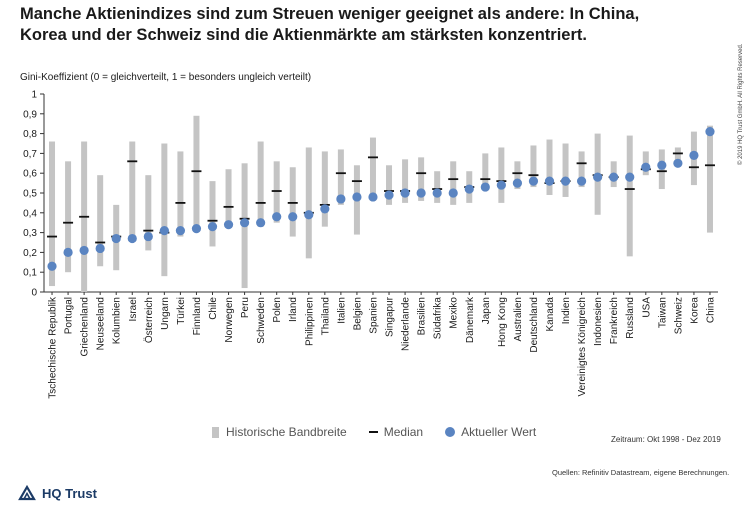 This screenshot has height=521, width=750. Describe the element at coordinates (678, 315) in the screenshot. I see `x-tick-label: Schweiz` at that location.